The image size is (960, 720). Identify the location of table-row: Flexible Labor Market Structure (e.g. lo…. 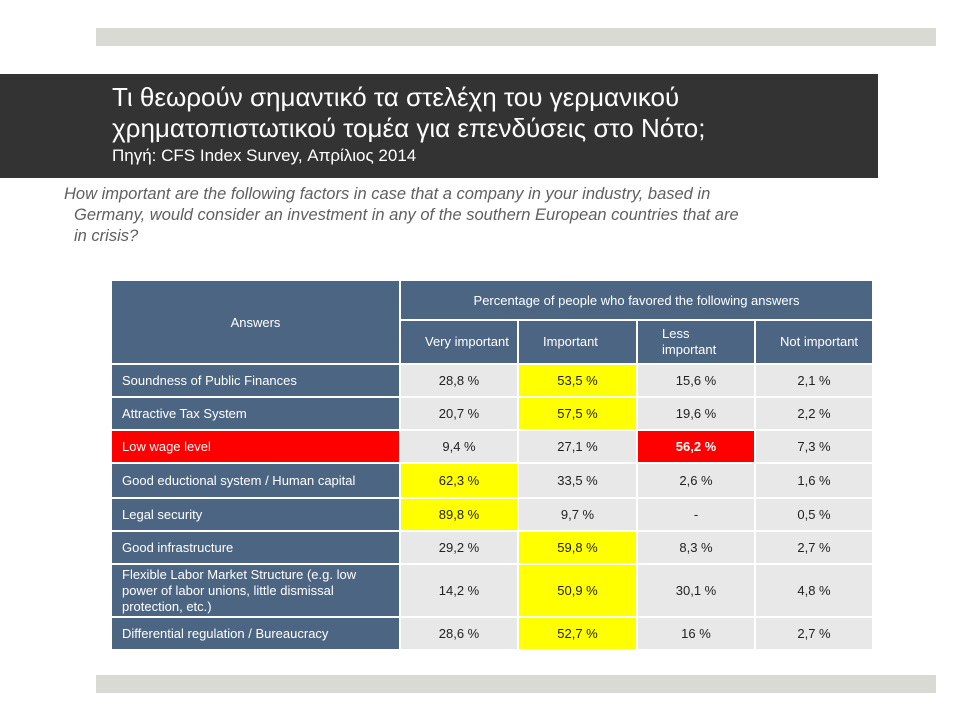
(492, 590).